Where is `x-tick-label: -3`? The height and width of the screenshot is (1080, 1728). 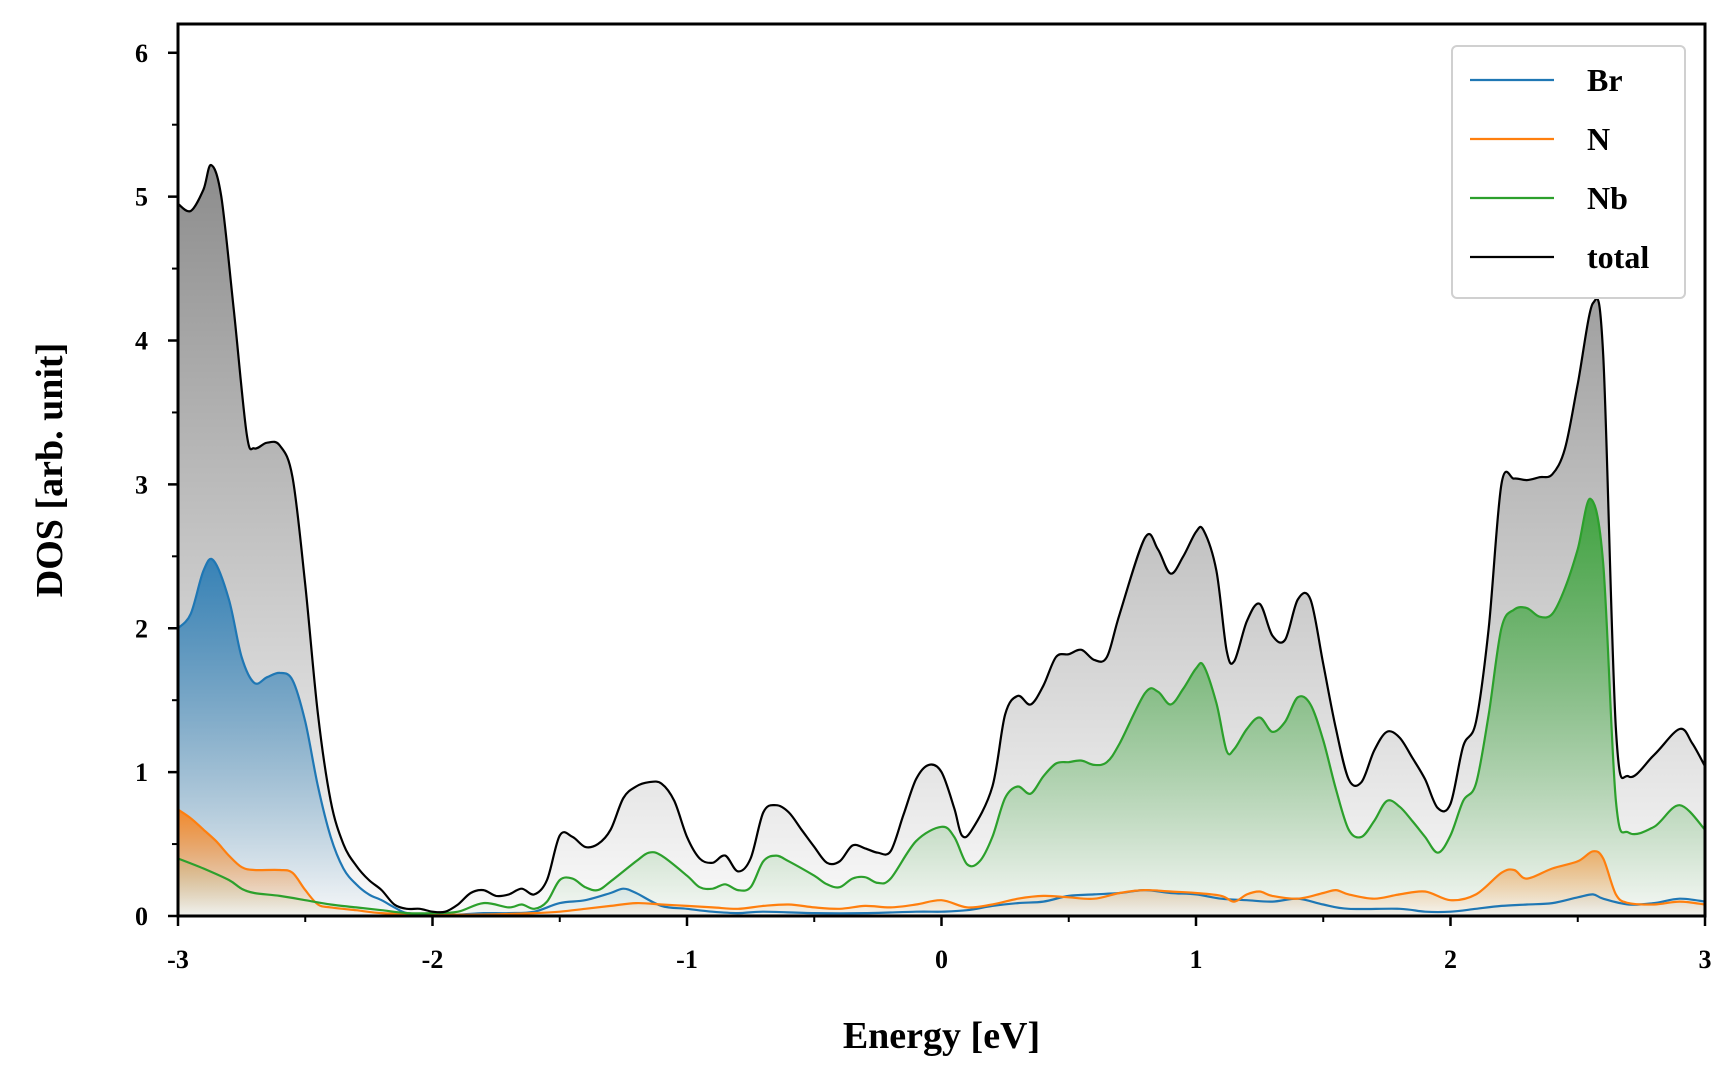 x-tick-label: -3 is located at coordinates (178, 959).